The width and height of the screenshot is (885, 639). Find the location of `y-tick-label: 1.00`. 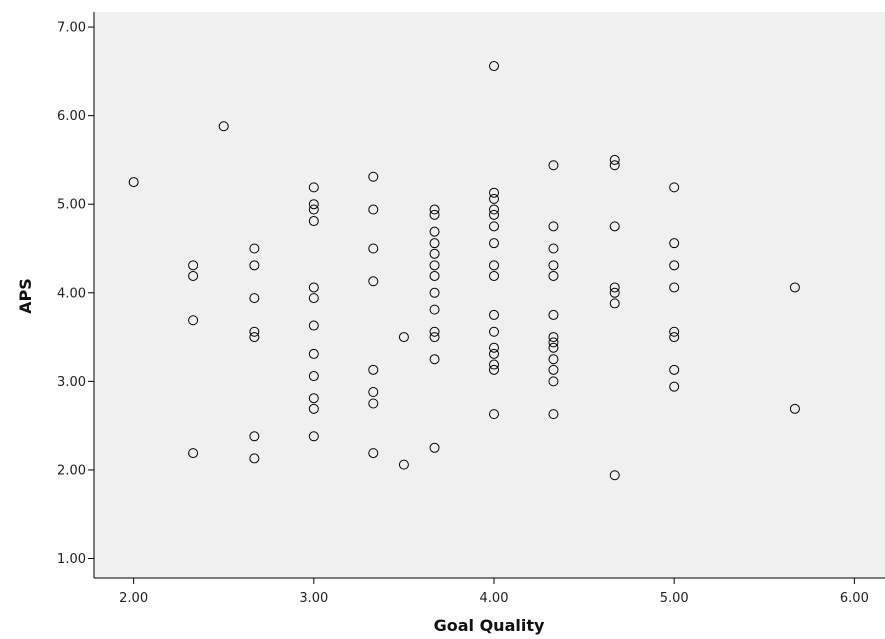

y-tick-label: 1.00 is located at coordinates (71, 559).